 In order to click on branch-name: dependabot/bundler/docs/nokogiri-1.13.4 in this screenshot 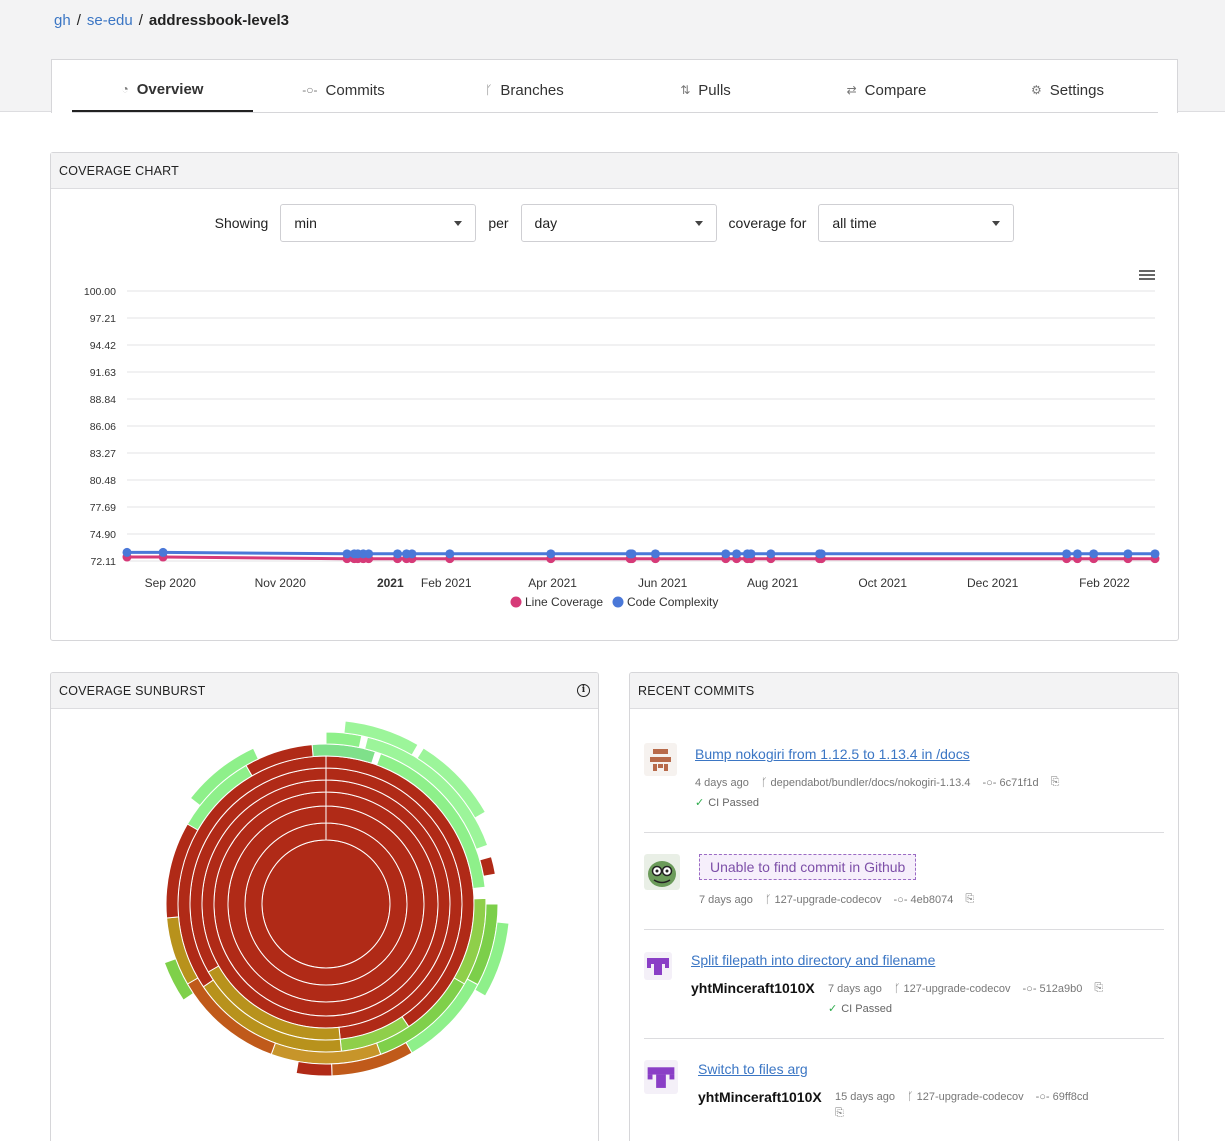, I will do `click(870, 782)`.